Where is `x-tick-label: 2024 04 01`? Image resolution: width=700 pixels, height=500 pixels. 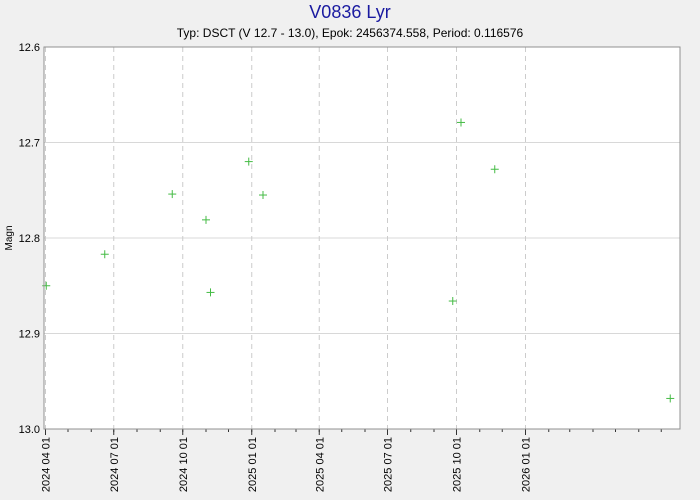 x-tick-label: 2024 04 01 is located at coordinates (47, 464).